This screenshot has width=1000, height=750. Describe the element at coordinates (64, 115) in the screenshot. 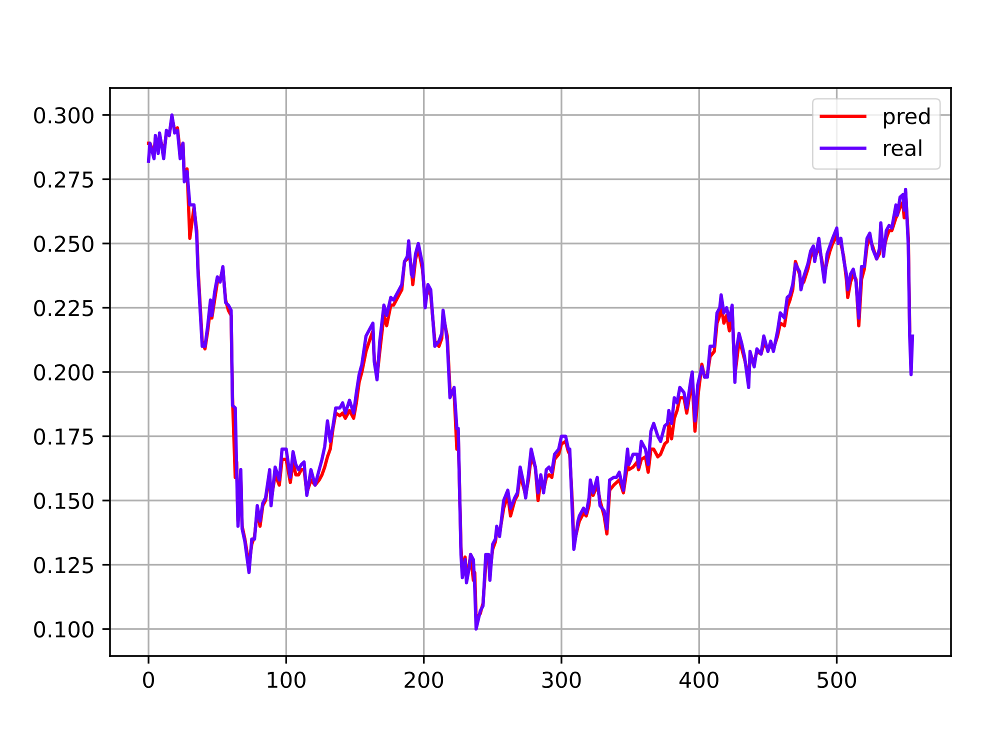

I see `y-tick-label: 0.300` at that location.